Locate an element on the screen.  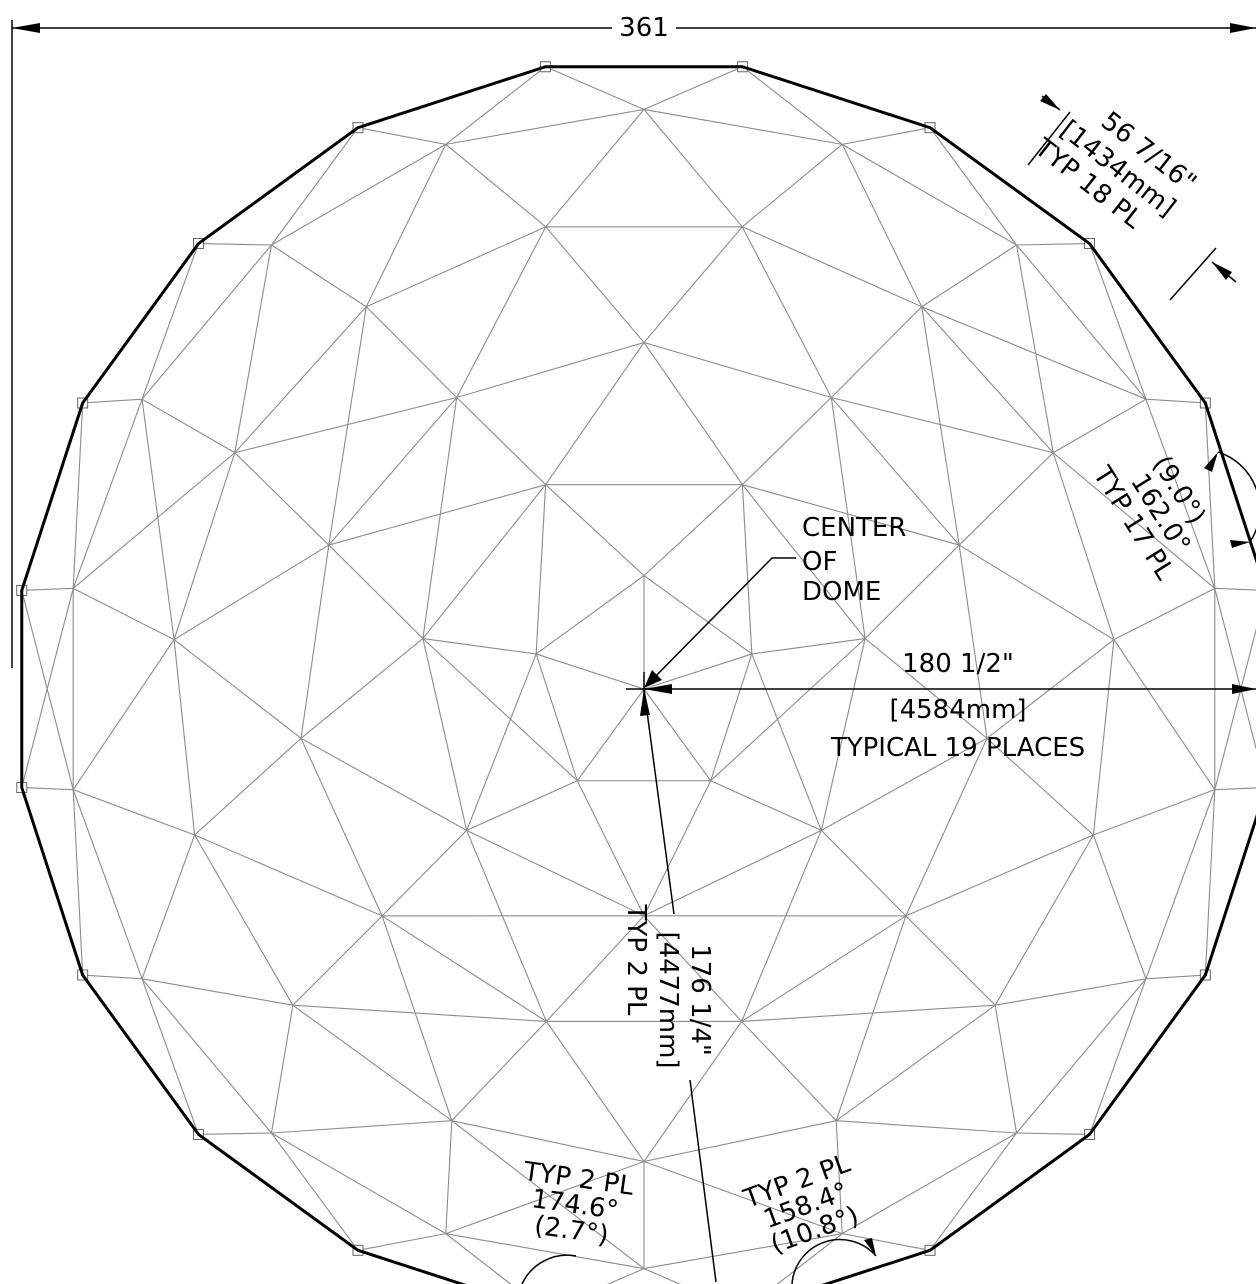
radius-main-note: TYPICAL 19 PLACES is located at coordinates (957, 748).